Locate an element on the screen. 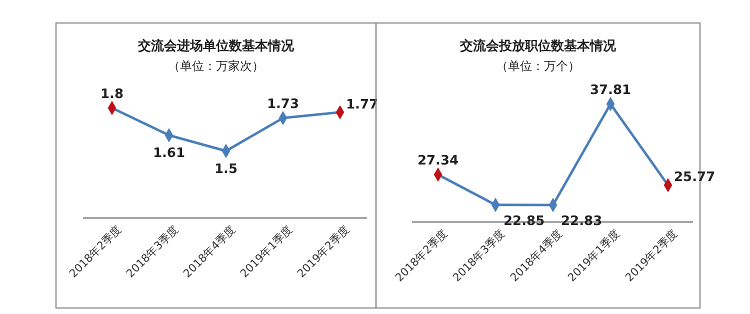 This screenshot has height=314, width=750. chart-subtitle: （单位：万家次） is located at coordinates (216, 66).